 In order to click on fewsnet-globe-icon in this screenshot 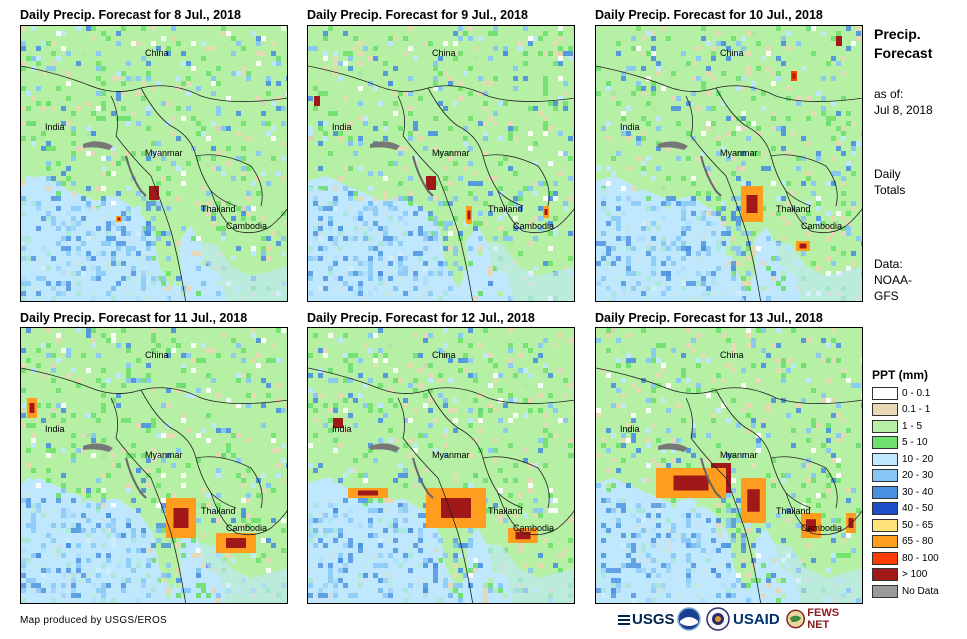, I will do `click(796, 619)`.